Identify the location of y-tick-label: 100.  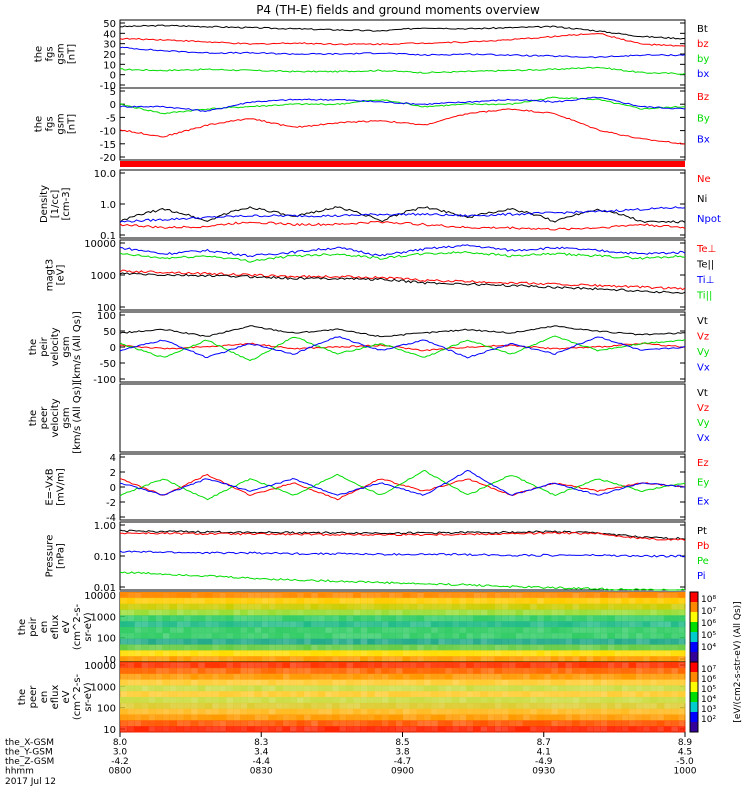
(106, 709).